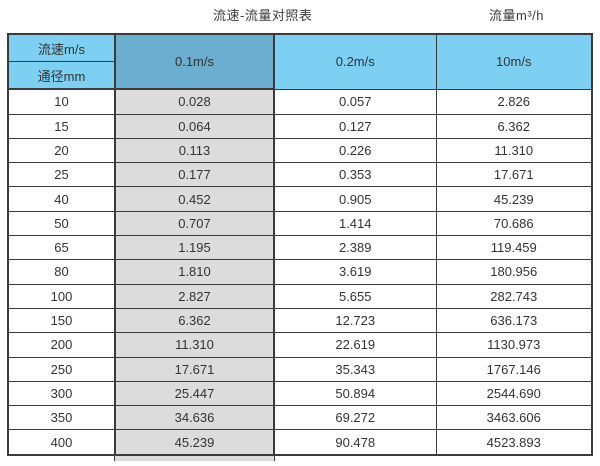  What do you see at coordinates (194, 150) in the screenshot?
I see `flow-value-cell: 0.113` at bounding box center [194, 150].